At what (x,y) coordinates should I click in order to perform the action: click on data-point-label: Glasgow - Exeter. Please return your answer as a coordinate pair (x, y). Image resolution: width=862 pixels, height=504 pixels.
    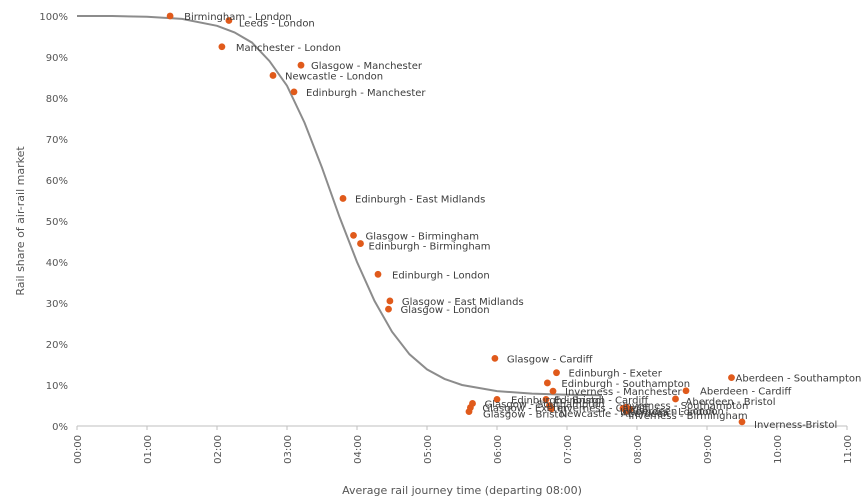
    Looking at the image, I should click on (525, 409).